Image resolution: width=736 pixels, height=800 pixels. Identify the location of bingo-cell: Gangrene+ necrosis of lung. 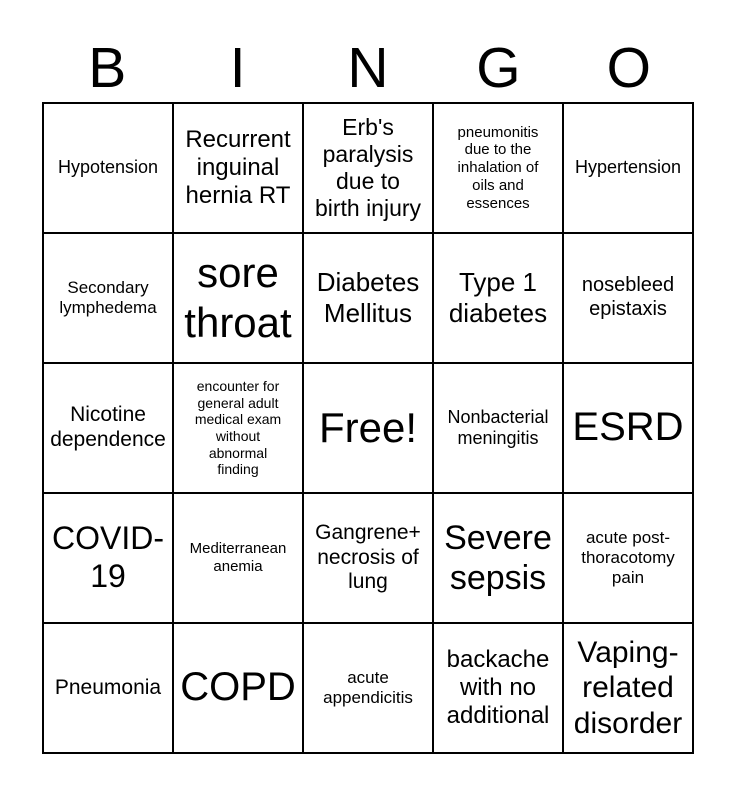
(368, 558).